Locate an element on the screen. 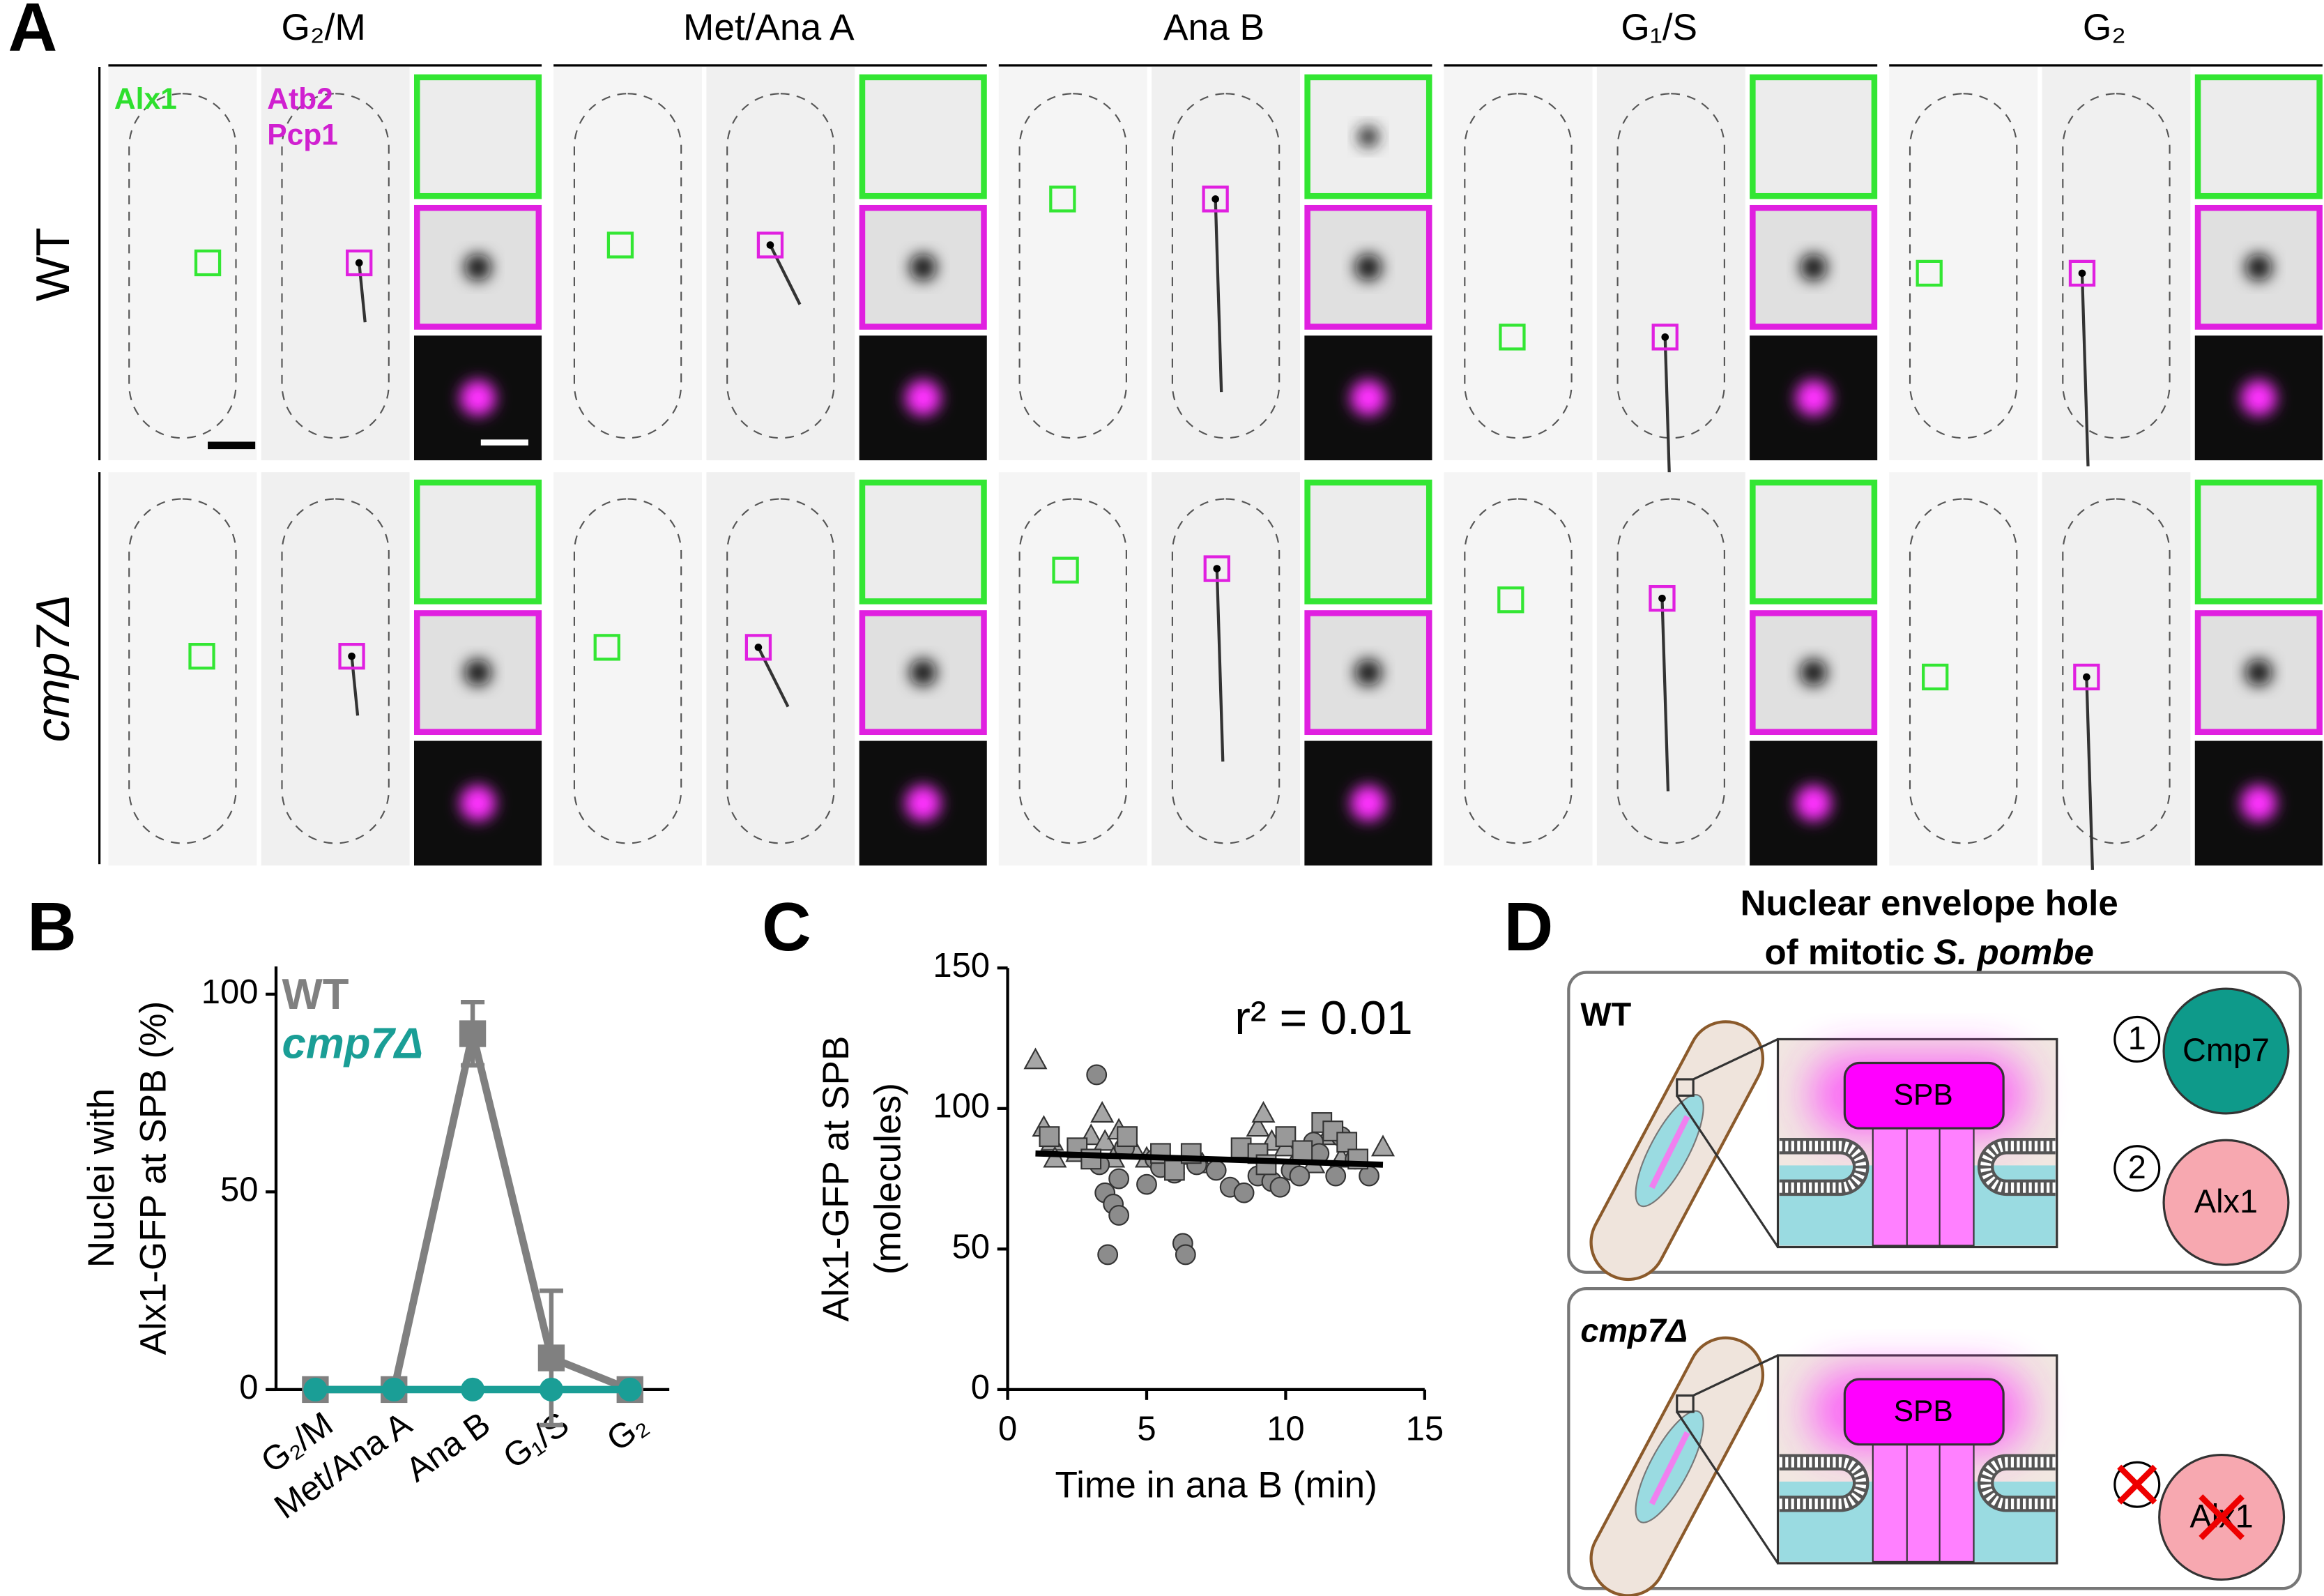 The width and height of the screenshot is (2324, 1596). panel-letter: A is located at coordinates (33, 33).